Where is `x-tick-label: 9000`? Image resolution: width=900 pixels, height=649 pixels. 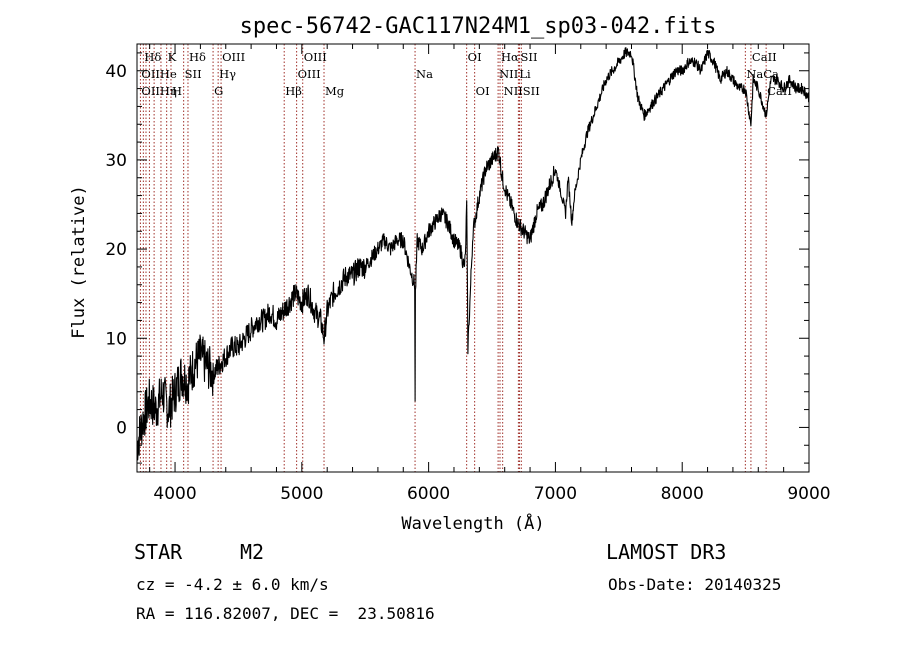 x-tick-label: 9000 is located at coordinates (808, 494).